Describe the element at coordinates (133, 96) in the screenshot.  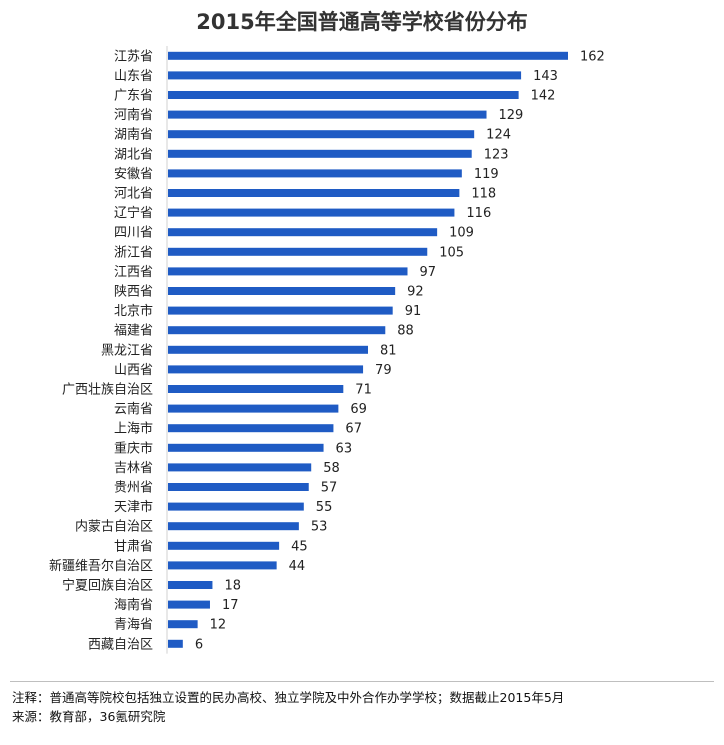
I see `category-label: 广东省` at that location.